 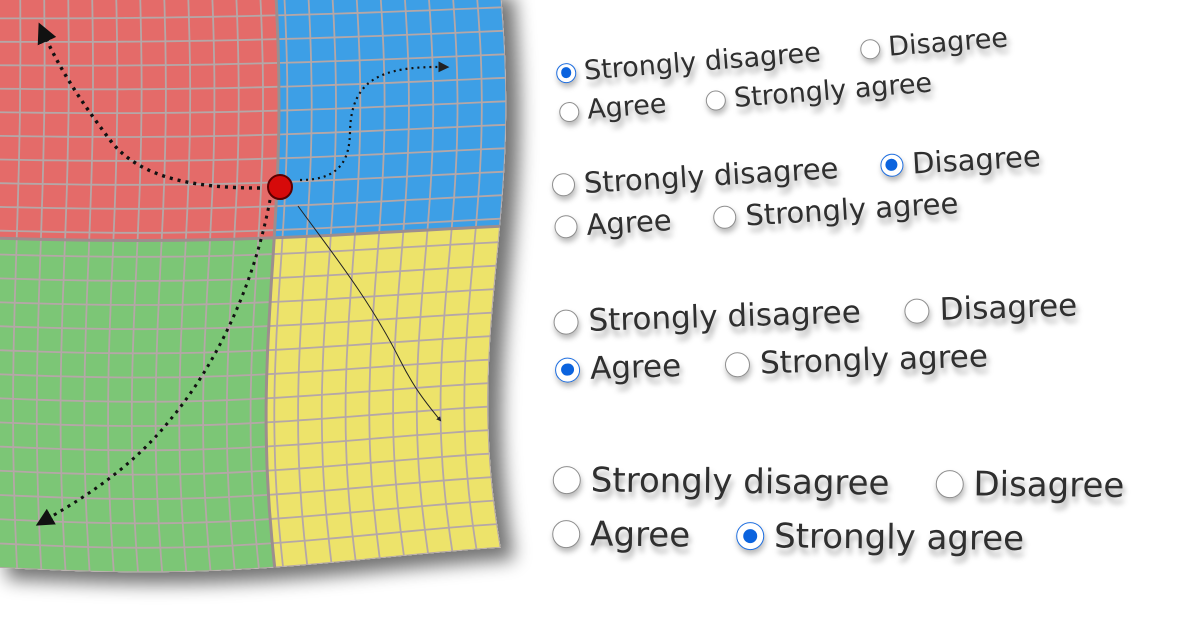 What do you see at coordinates (566, 321) in the screenshot?
I see `g3-radio-strongly-disagree` at bounding box center [566, 321].